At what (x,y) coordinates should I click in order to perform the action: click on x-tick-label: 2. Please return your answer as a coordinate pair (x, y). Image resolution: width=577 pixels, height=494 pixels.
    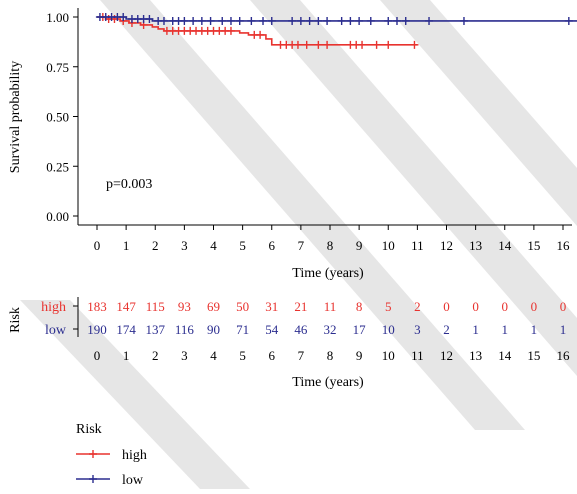
    Looking at the image, I should click on (155, 245).